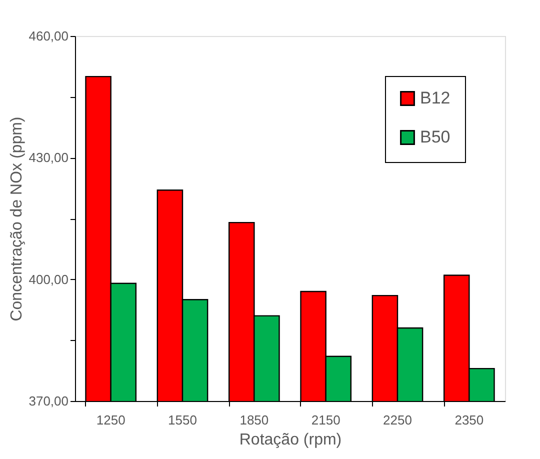  What do you see at coordinates (397, 420) in the screenshot?
I see `x-tick-label: 2250` at bounding box center [397, 420].